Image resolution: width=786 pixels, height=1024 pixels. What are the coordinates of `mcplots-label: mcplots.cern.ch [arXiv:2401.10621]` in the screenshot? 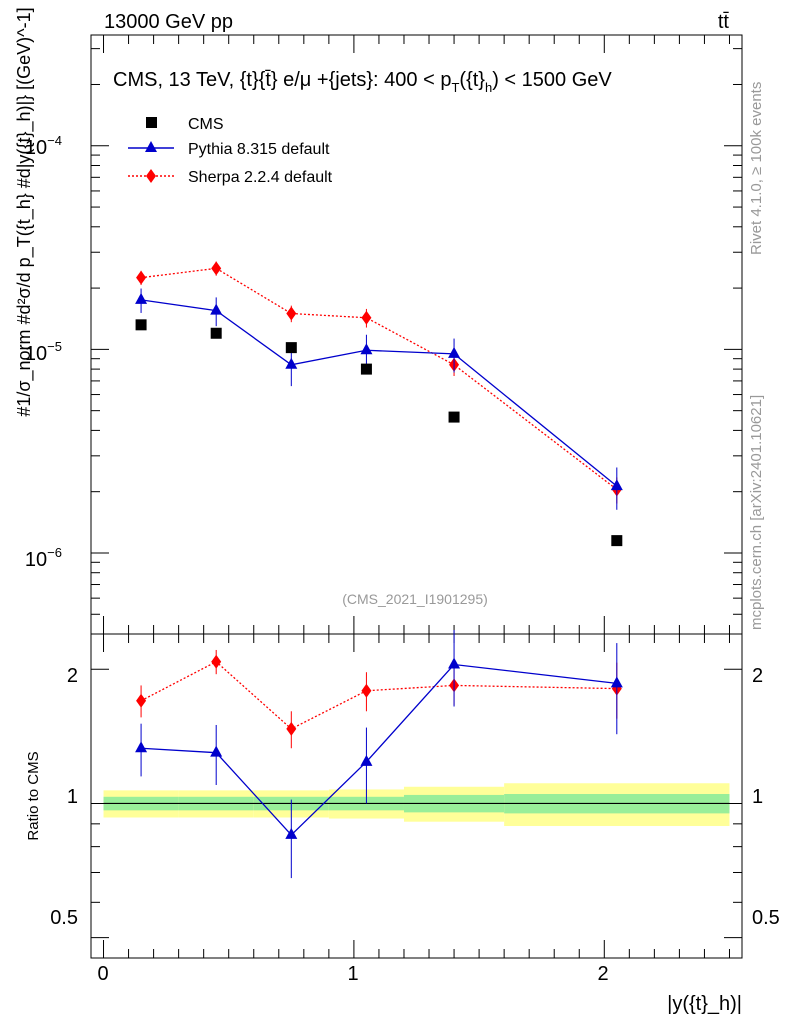 It's located at (756, 512).